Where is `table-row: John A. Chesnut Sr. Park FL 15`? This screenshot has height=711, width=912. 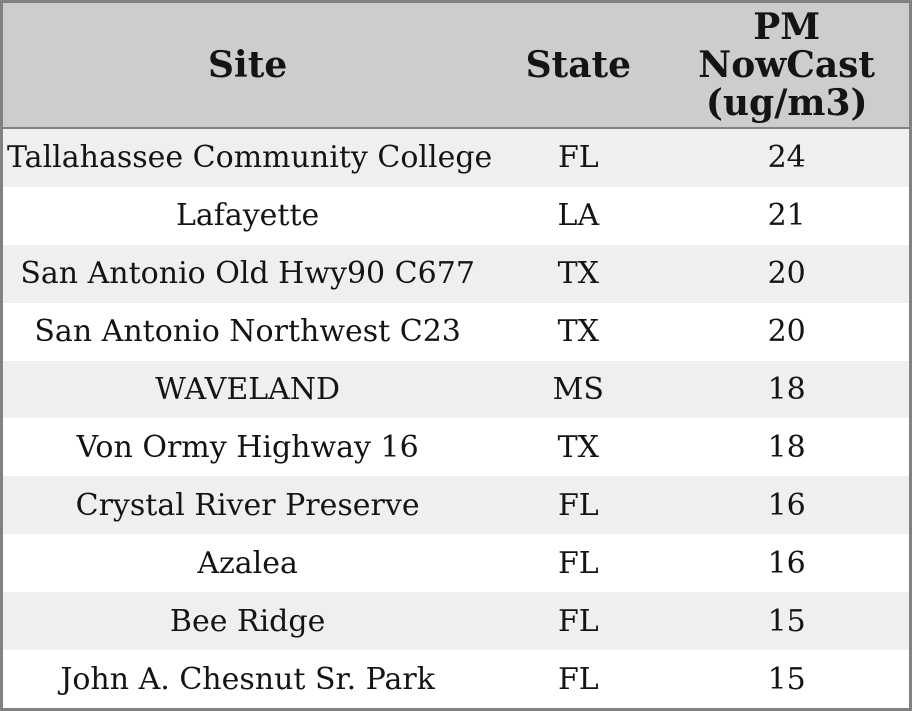 table-row: John A. Chesnut Sr. Park FL 15 is located at coordinates (456, 679).